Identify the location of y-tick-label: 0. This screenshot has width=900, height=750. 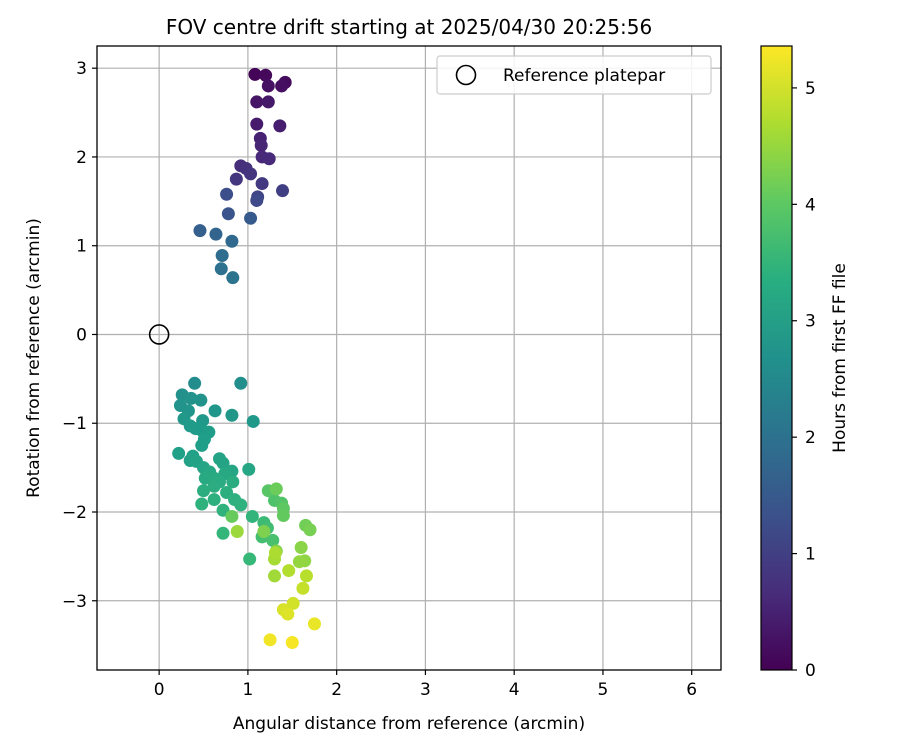
(81, 335).